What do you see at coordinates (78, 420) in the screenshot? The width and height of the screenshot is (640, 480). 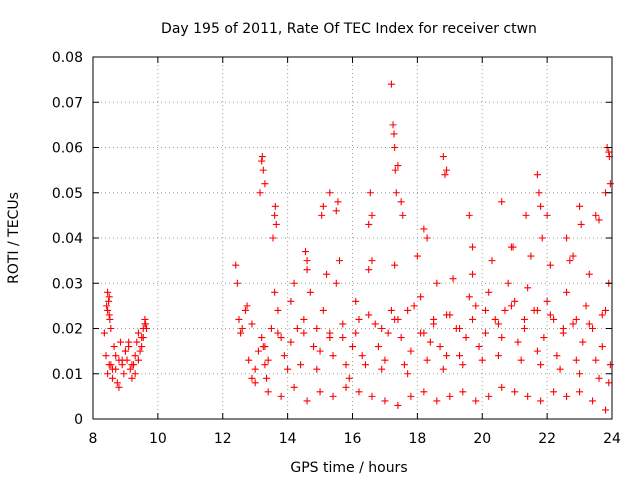 I see `y-tick-label: 0` at bounding box center [78, 420].